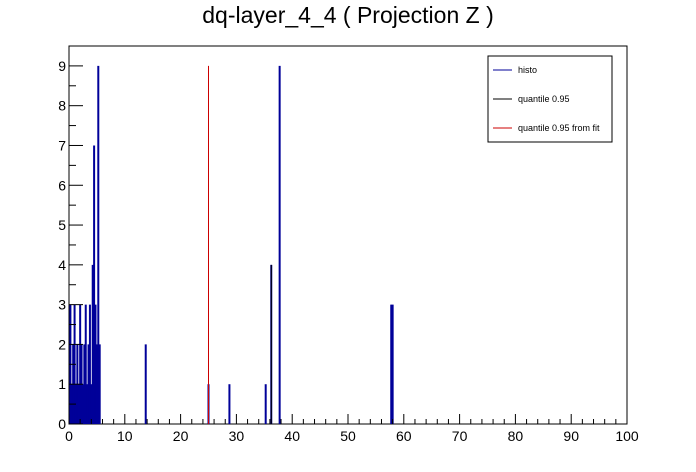  I want to click on legend-label-0: histo, so click(527, 70).